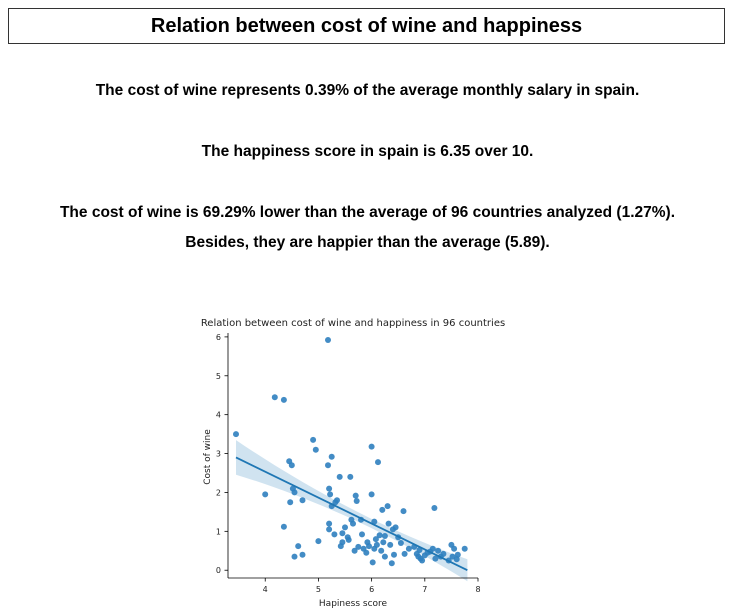 The image size is (735, 615). I want to click on x-tick-label: 8, so click(477, 589).